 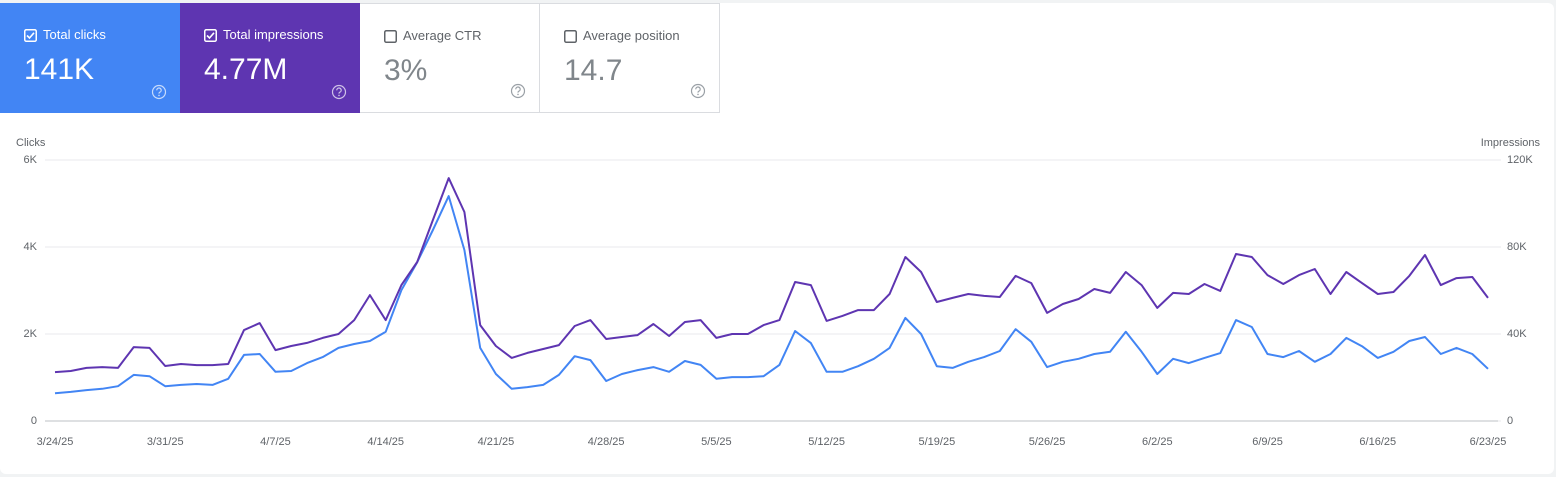 I want to click on y-axis-title: Clicks, so click(x=31, y=143).